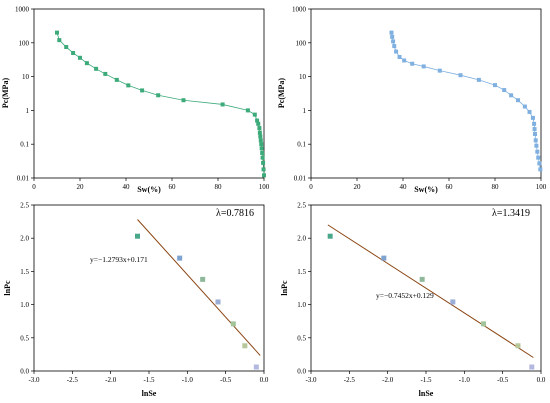  What do you see at coordinates (149, 189) in the screenshot?
I see `x-axis-label: Sw(%)` at bounding box center [149, 189].